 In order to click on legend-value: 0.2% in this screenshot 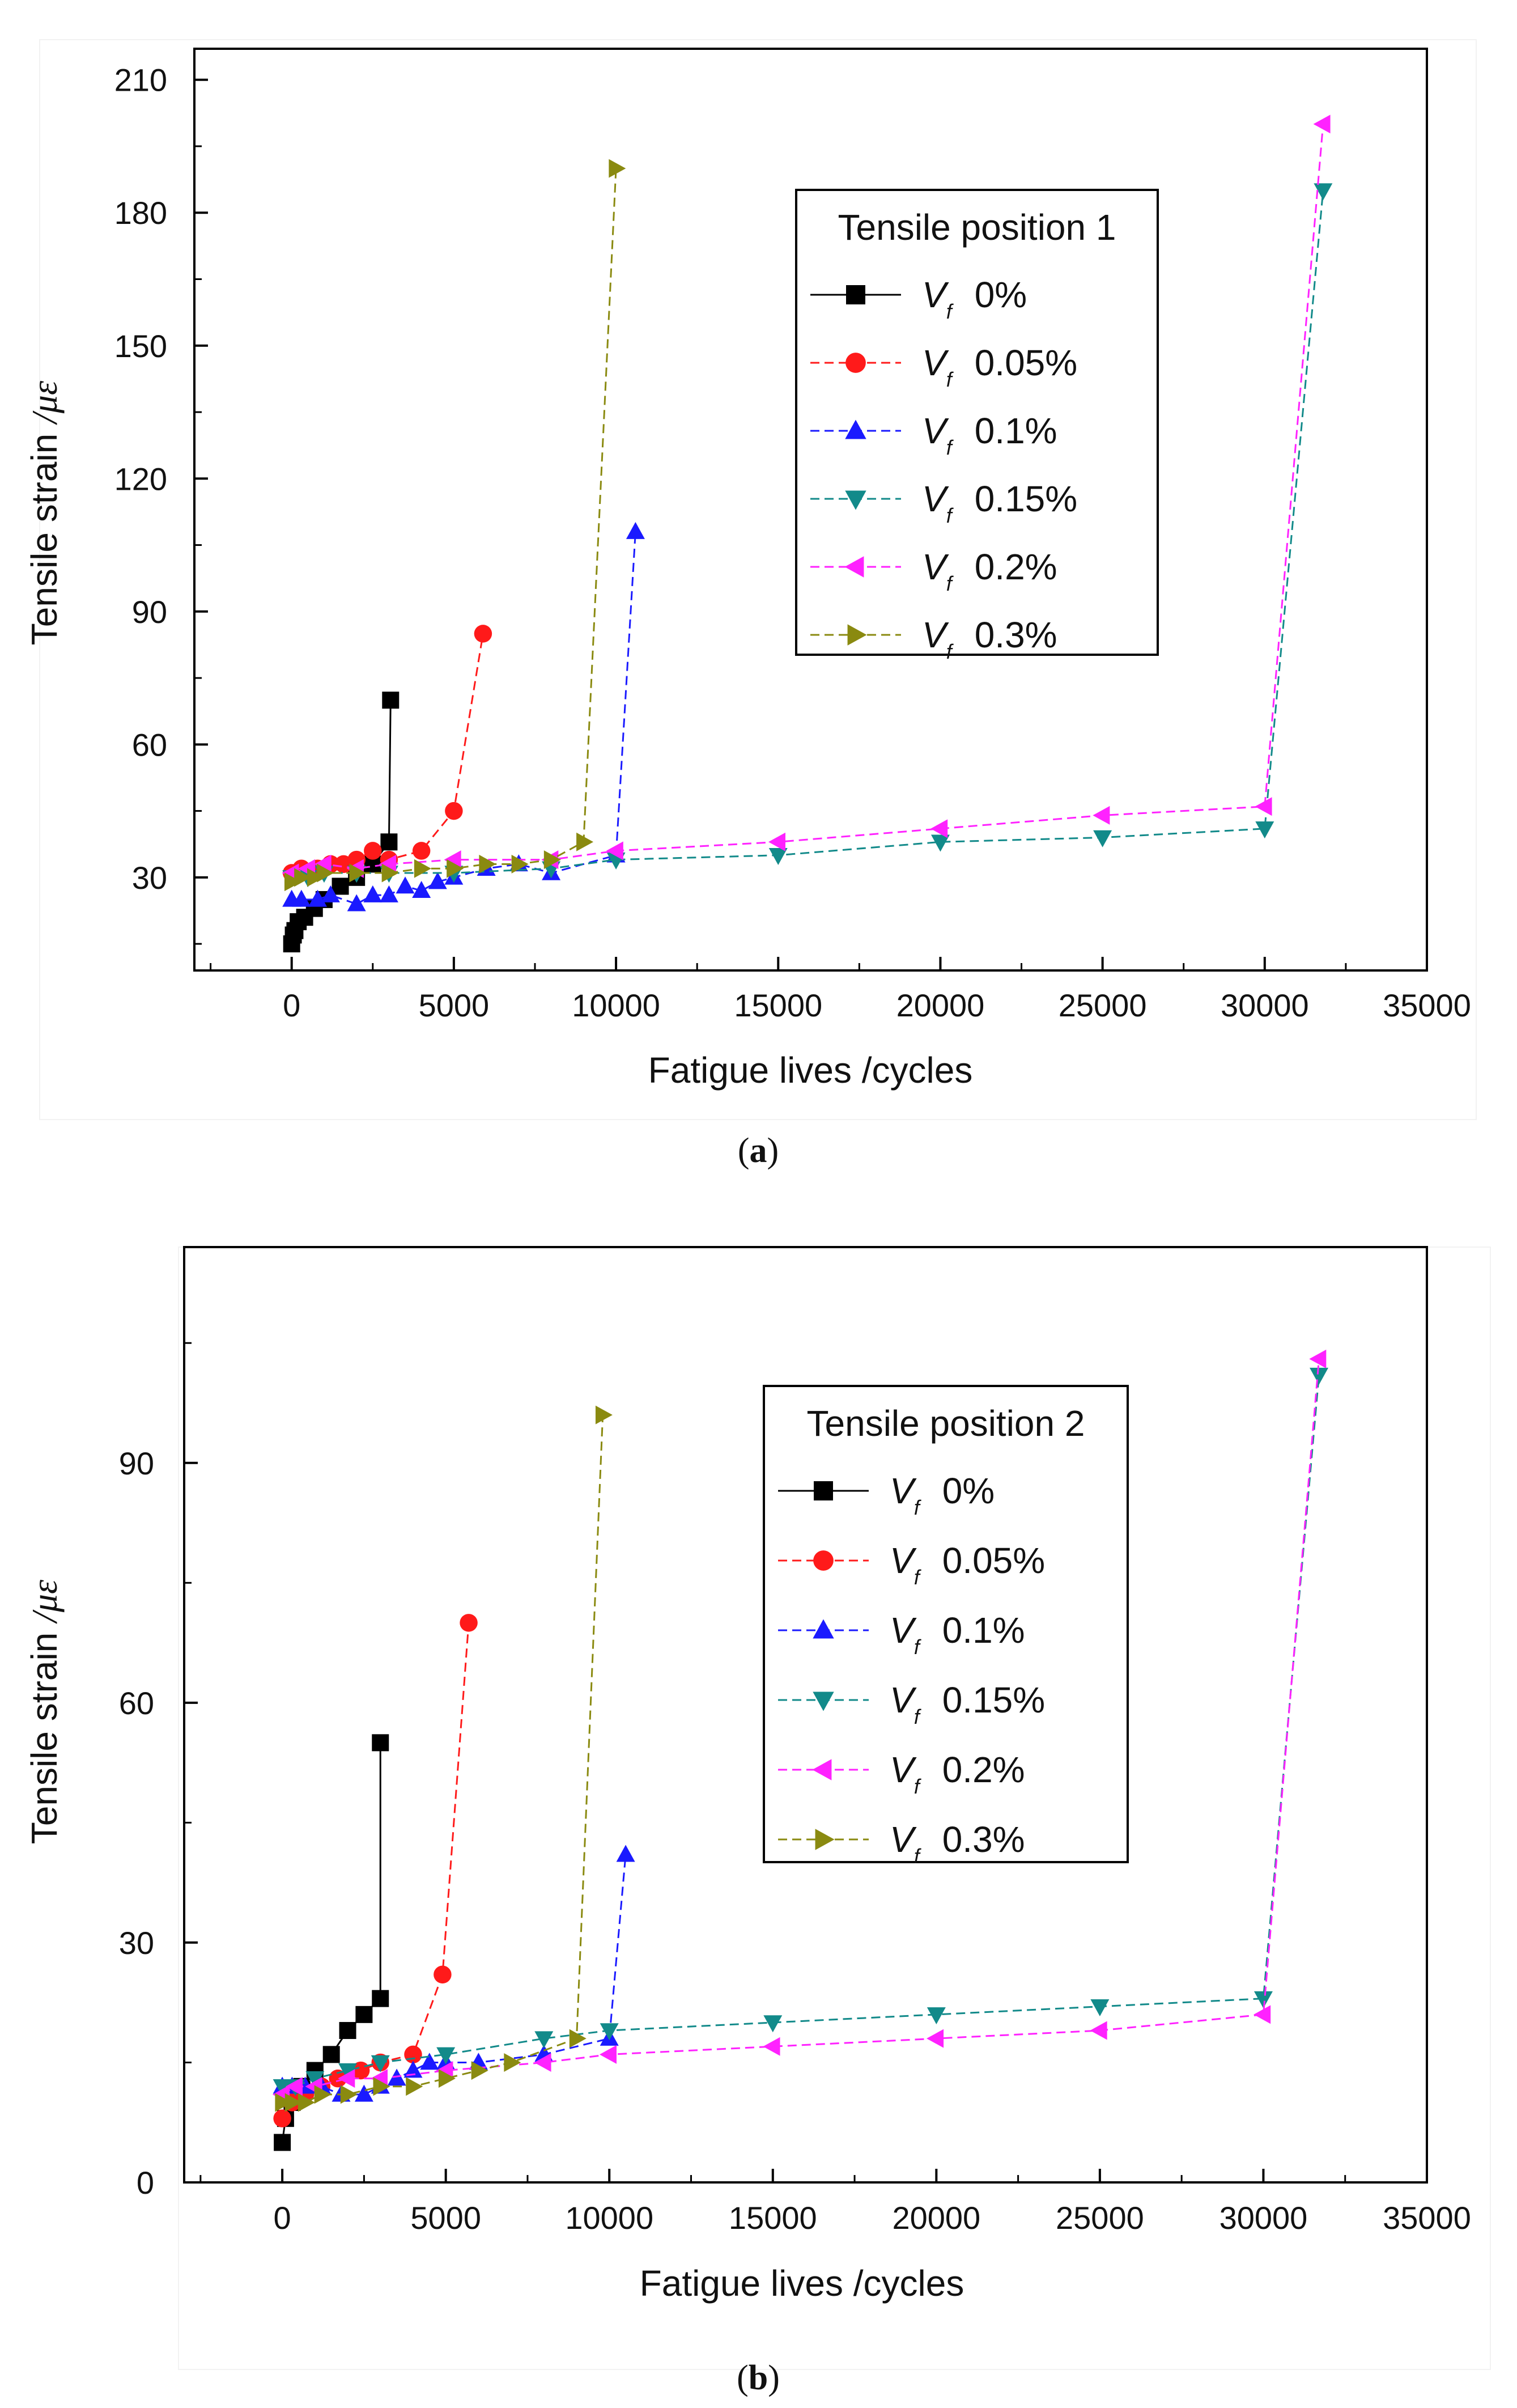, I will do `click(1016, 566)`.